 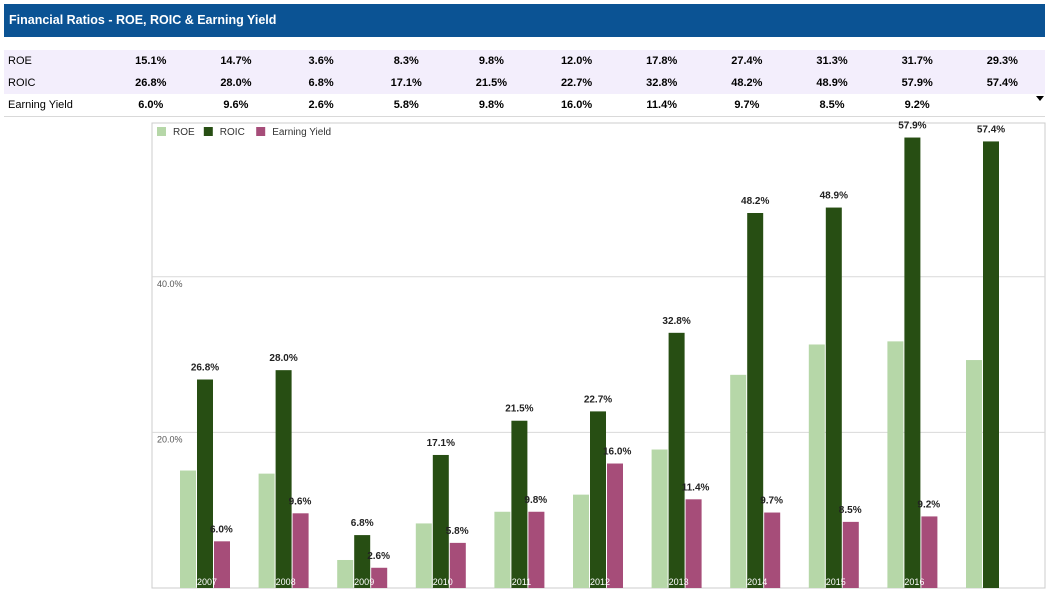 What do you see at coordinates (757, 582) in the screenshot?
I see `x-tick-label: 2014` at bounding box center [757, 582].